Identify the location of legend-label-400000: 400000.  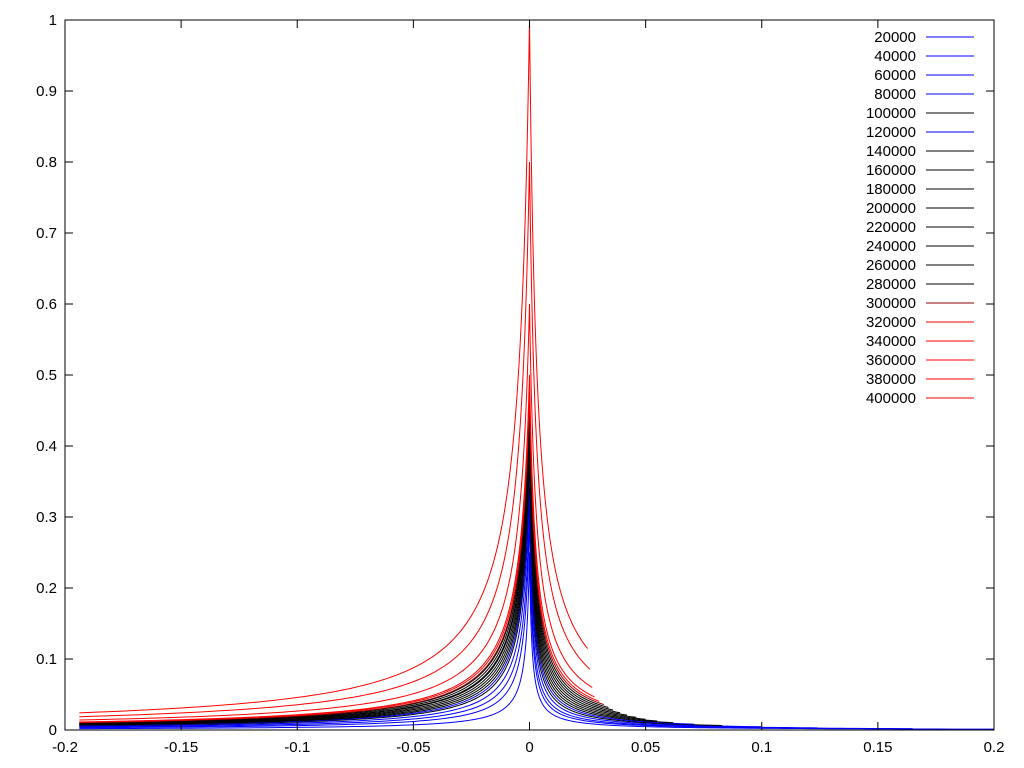
(891, 398).